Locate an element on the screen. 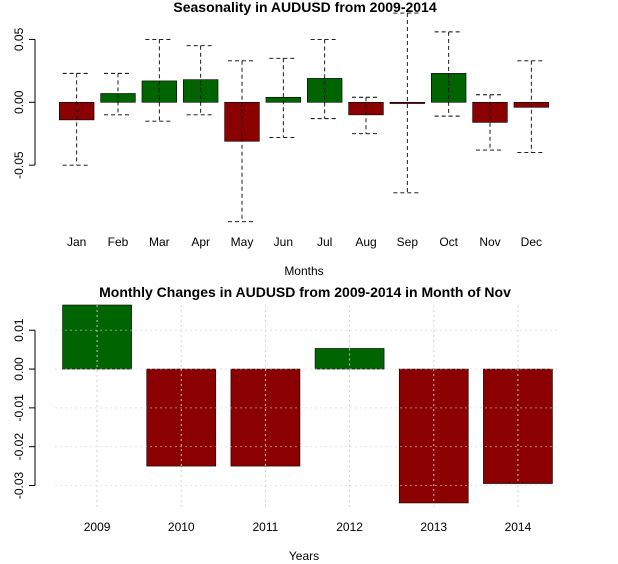 The width and height of the screenshot is (618, 564). x-tick-label-sep: Sep is located at coordinates (408, 242).